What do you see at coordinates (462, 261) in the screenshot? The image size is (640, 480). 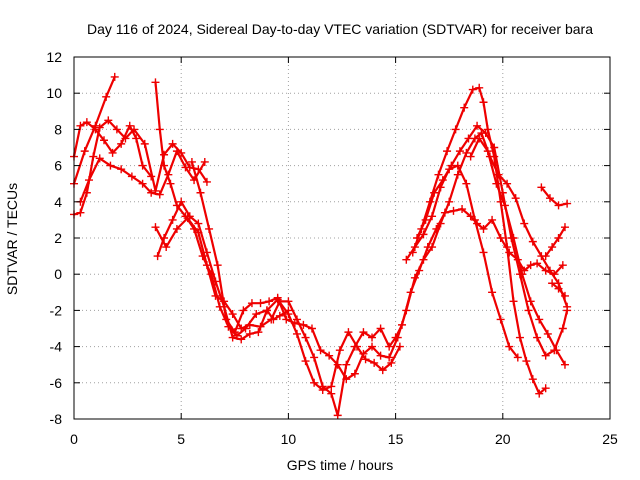 I see `series-sat-k` at bounding box center [462, 261].